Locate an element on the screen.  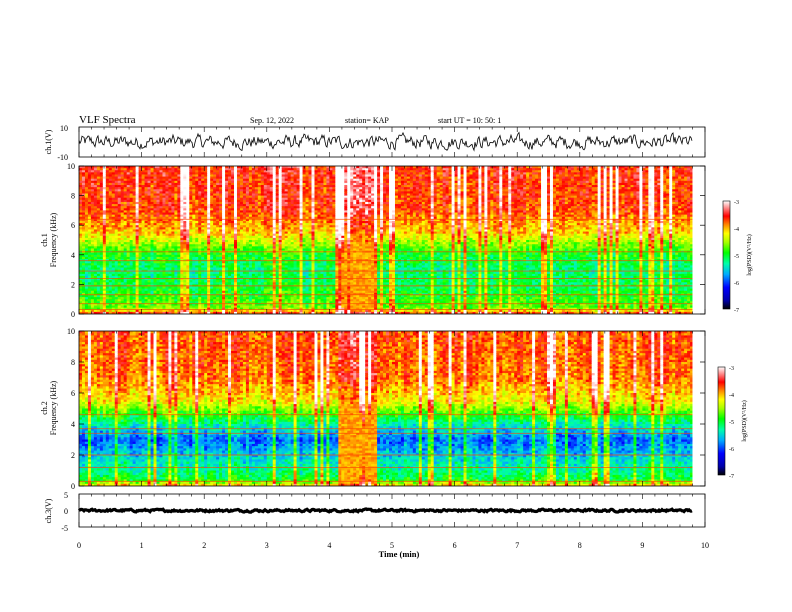
ch3-waveform-panel: ch.3(V) 5 0 -5 is located at coordinates (375, 512).